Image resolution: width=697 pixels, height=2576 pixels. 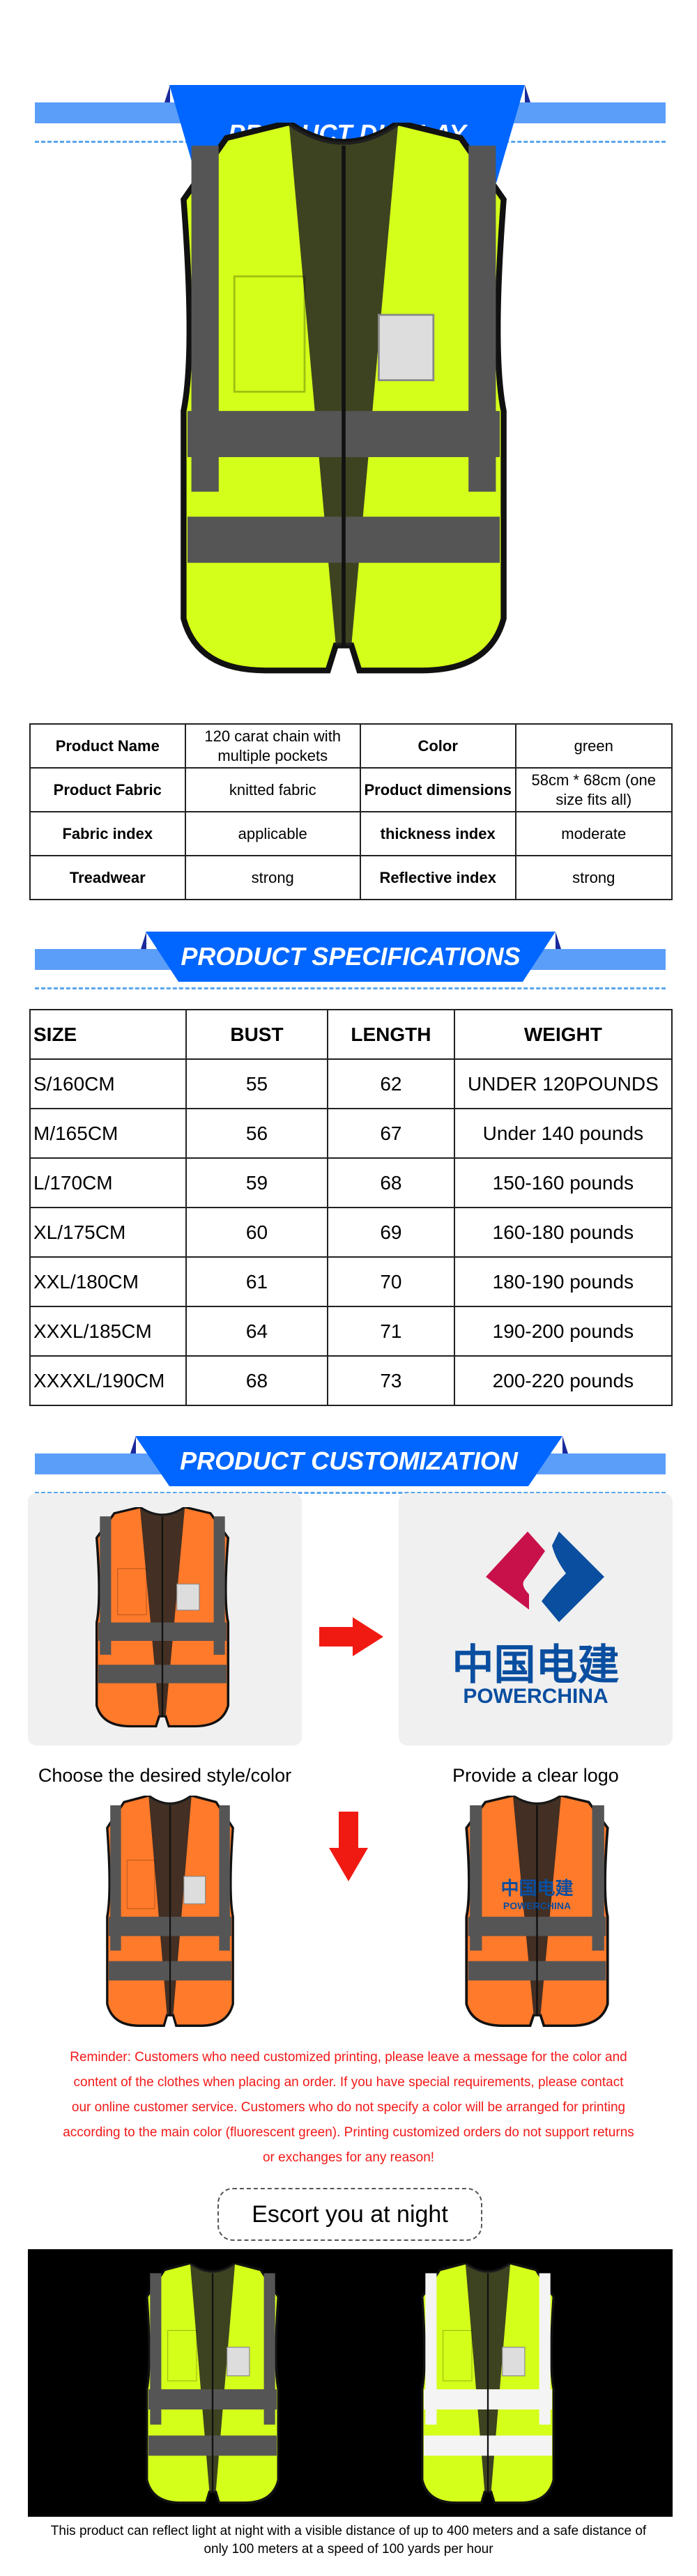 I want to click on table-cell: S/160CM, so click(x=108, y=1083).